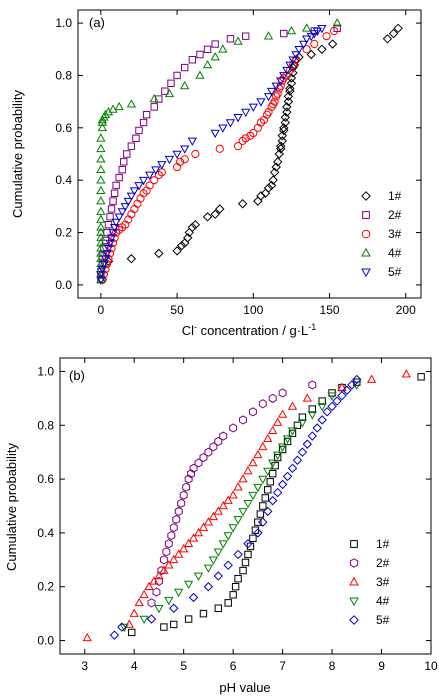 Image resolution: width=439 pixels, height=698 pixels. I want to click on panel-a-x-axis-label: Cl- concentration / g·L-1, so click(249, 330).